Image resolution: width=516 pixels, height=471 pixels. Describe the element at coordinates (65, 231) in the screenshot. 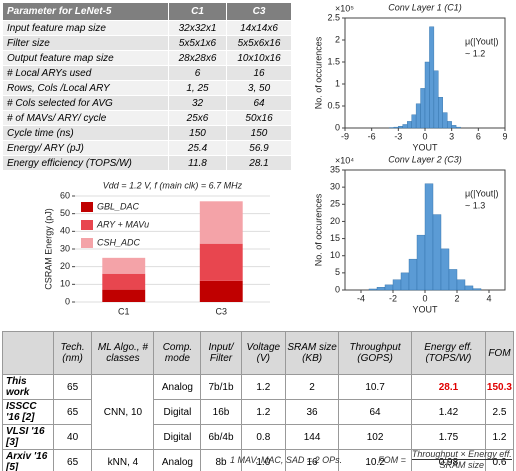

I see `y-tick-label: 40` at that location.